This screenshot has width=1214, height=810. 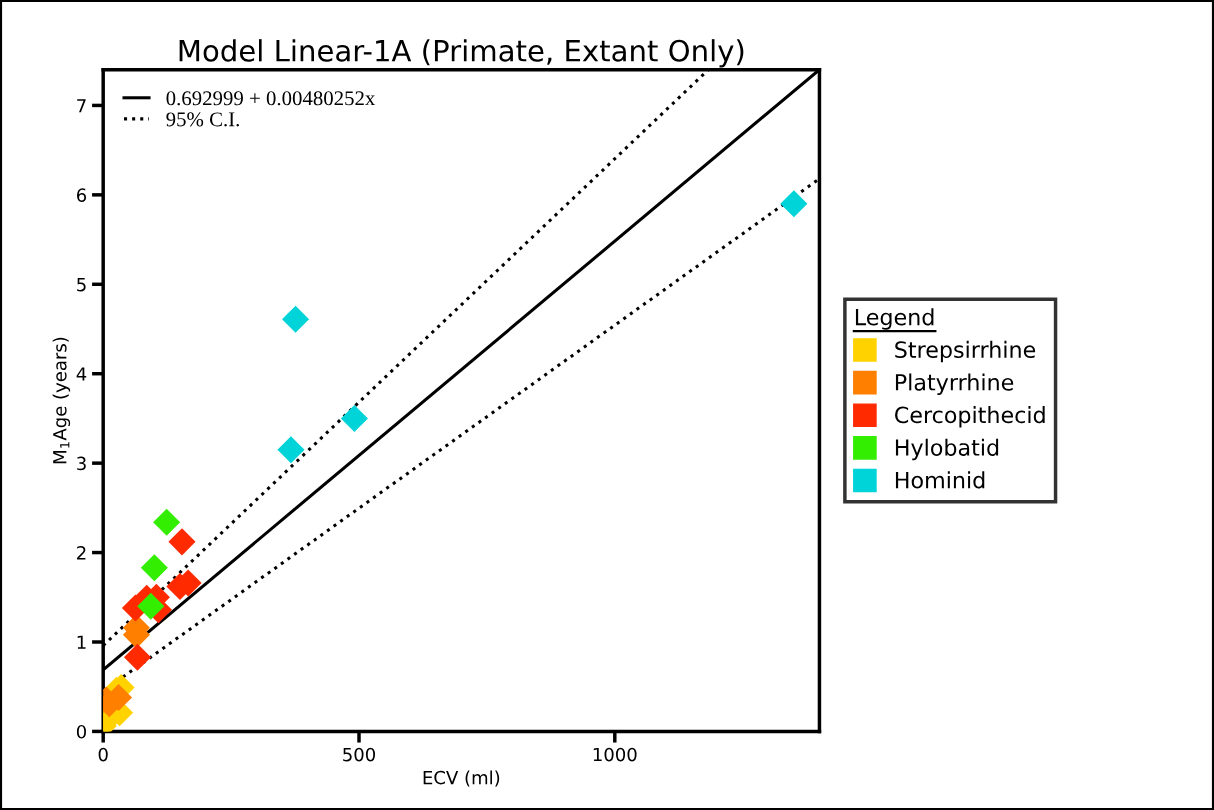 What do you see at coordinates (461, 778) in the screenshot?
I see `x-axis-title: ECV (ml)` at bounding box center [461, 778].